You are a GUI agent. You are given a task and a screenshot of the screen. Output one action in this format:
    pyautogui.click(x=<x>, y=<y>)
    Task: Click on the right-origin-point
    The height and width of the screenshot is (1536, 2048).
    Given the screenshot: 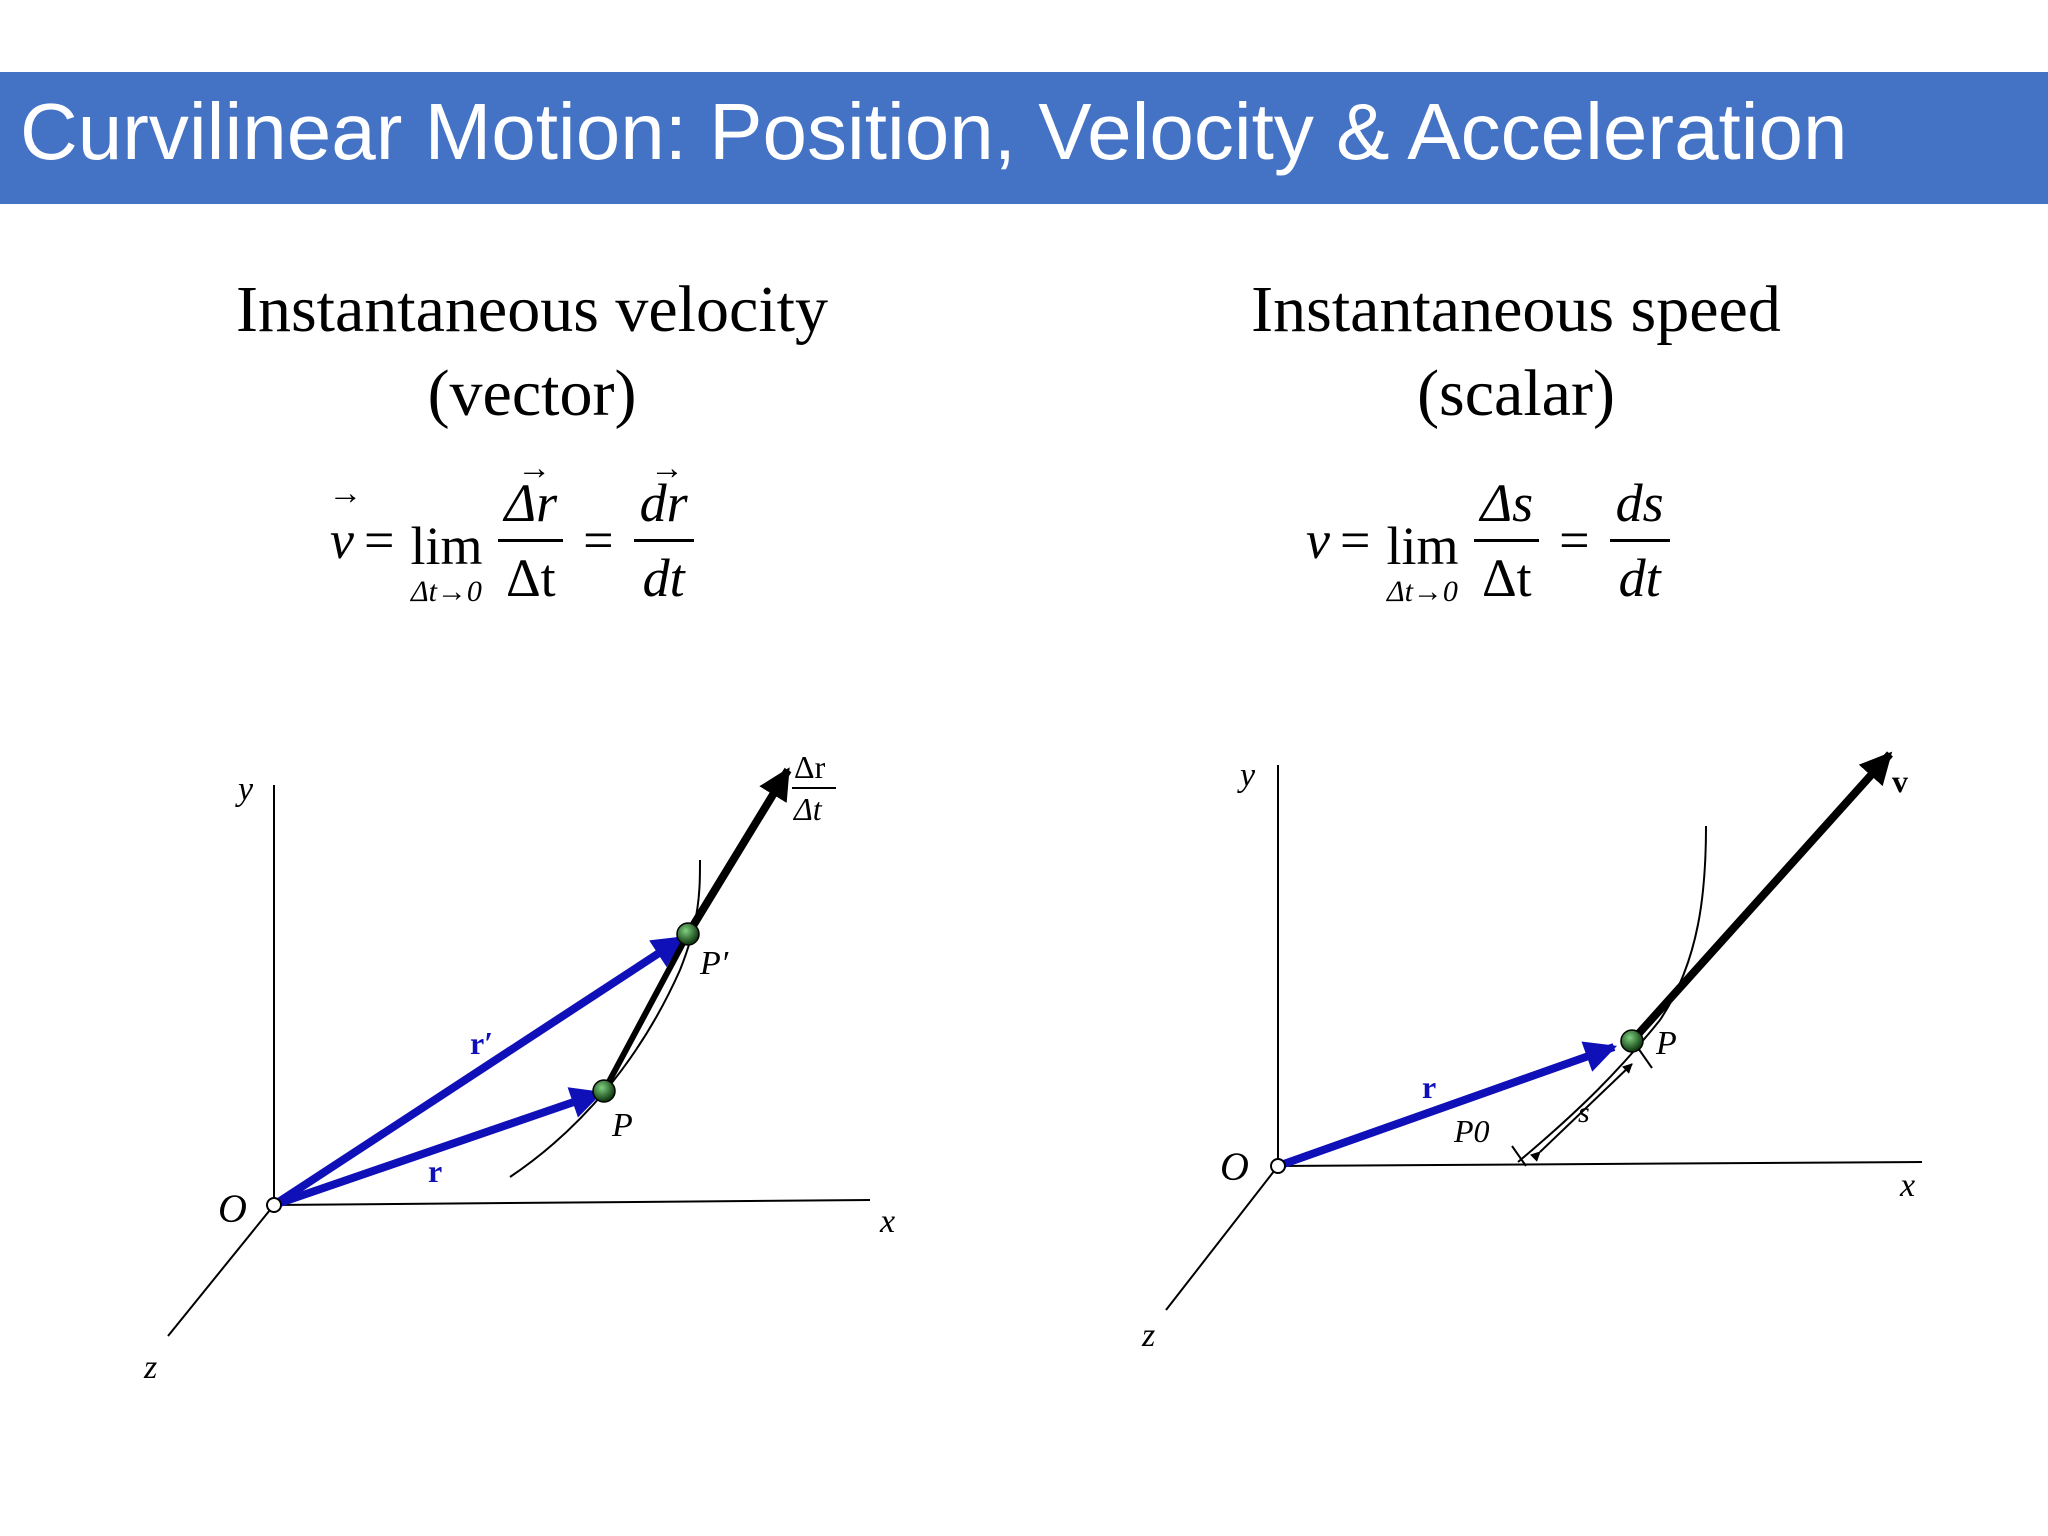 What is the action you would take?
    pyautogui.click(x=1278, y=1166)
    